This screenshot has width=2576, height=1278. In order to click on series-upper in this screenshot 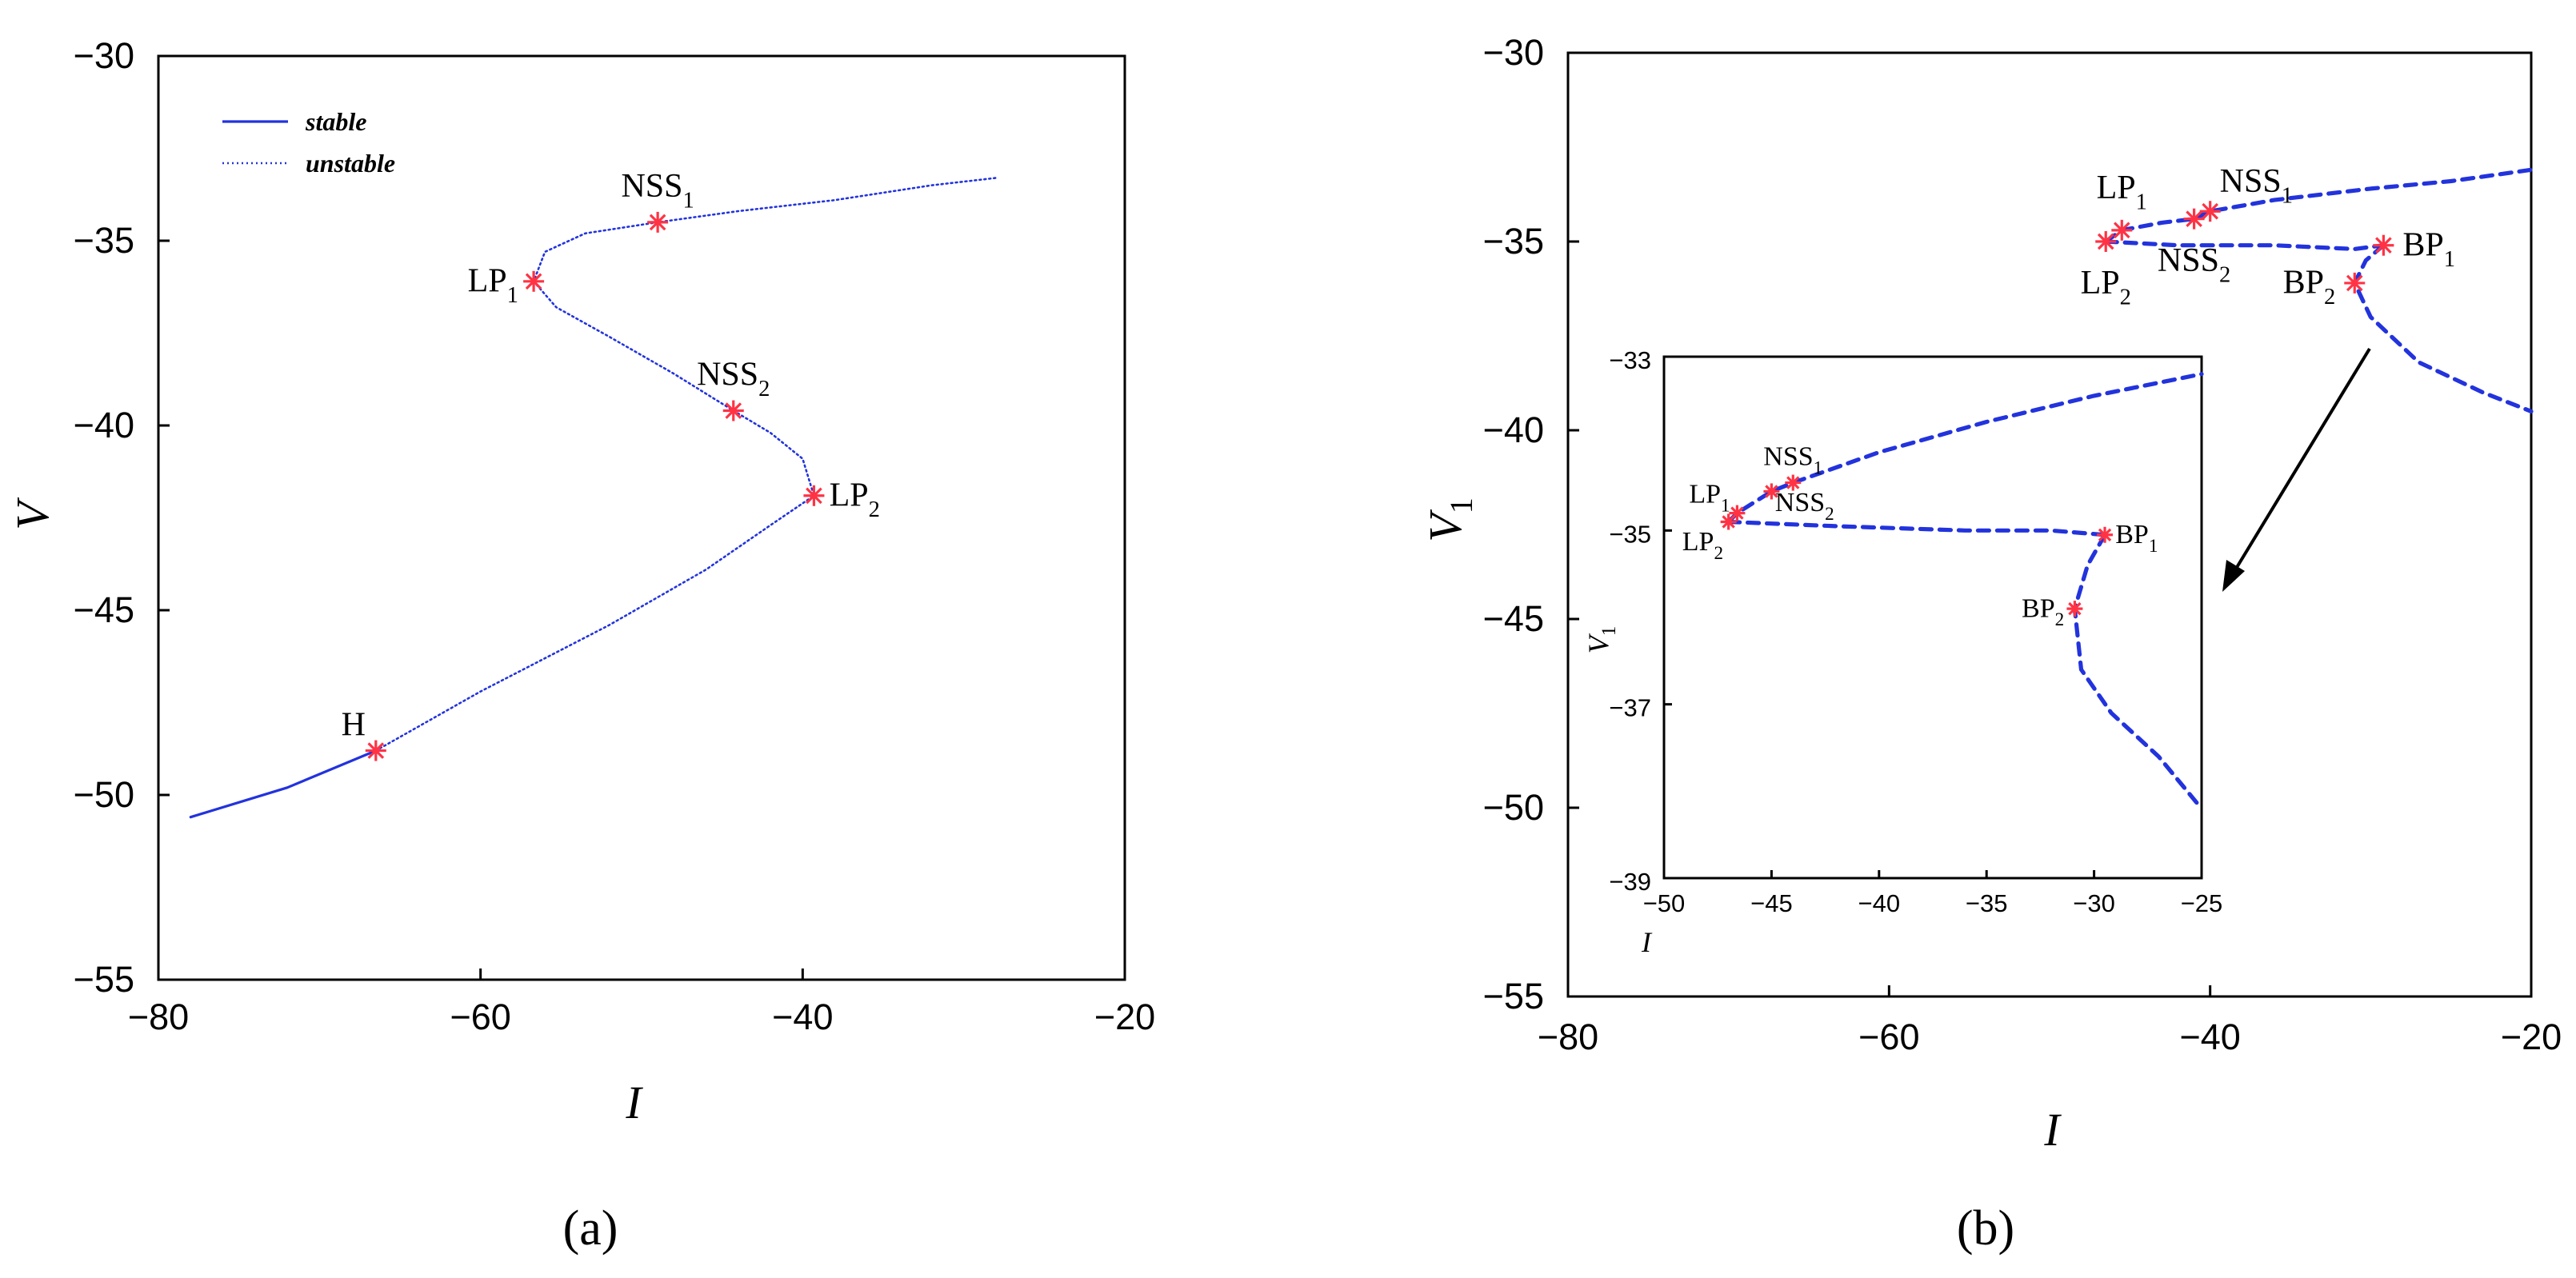, I will do `click(2318, 205)`.